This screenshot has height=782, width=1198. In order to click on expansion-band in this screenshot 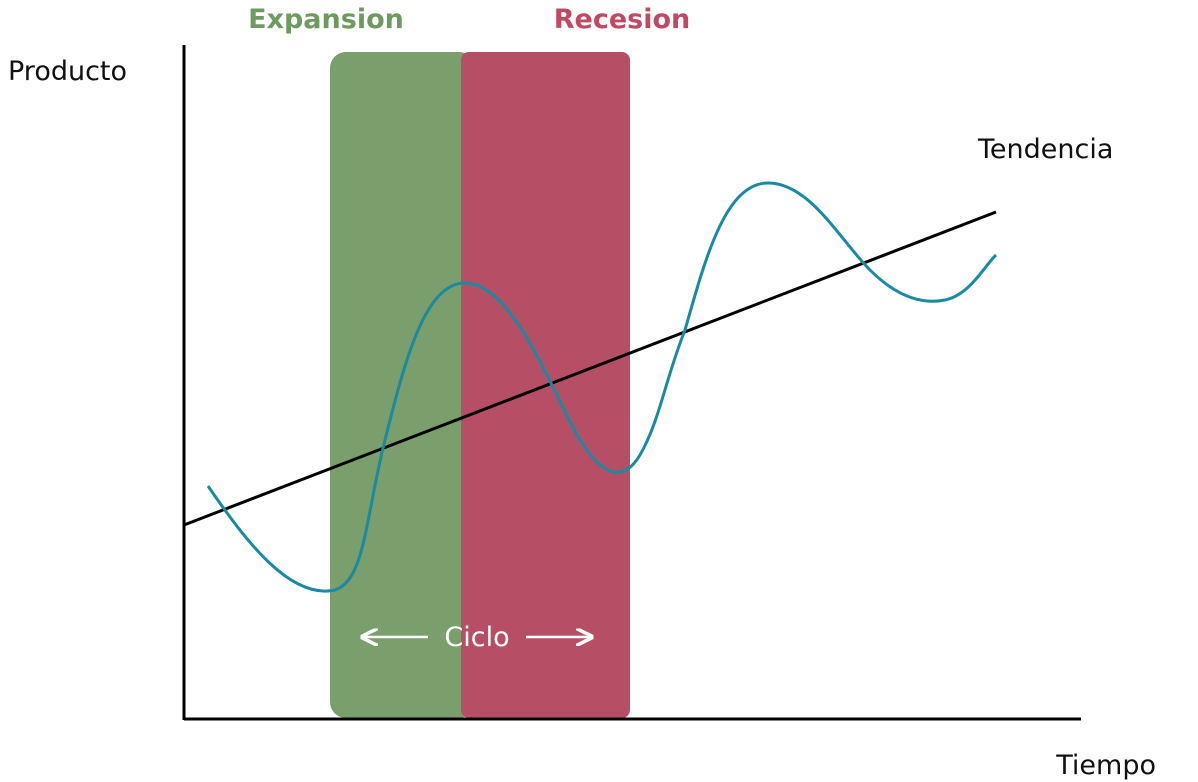, I will do `click(402, 385)`.